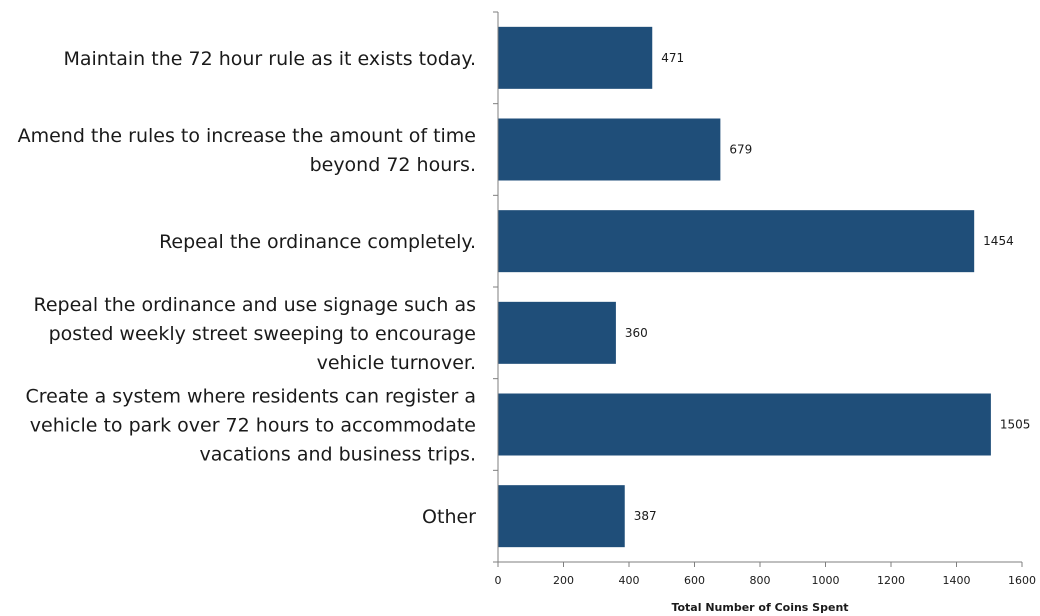 Image resolution: width=1040 pixels, height=616 pixels. What do you see at coordinates (998, 241) in the screenshot?
I see `data-label-3: 1454` at bounding box center [998, 241].